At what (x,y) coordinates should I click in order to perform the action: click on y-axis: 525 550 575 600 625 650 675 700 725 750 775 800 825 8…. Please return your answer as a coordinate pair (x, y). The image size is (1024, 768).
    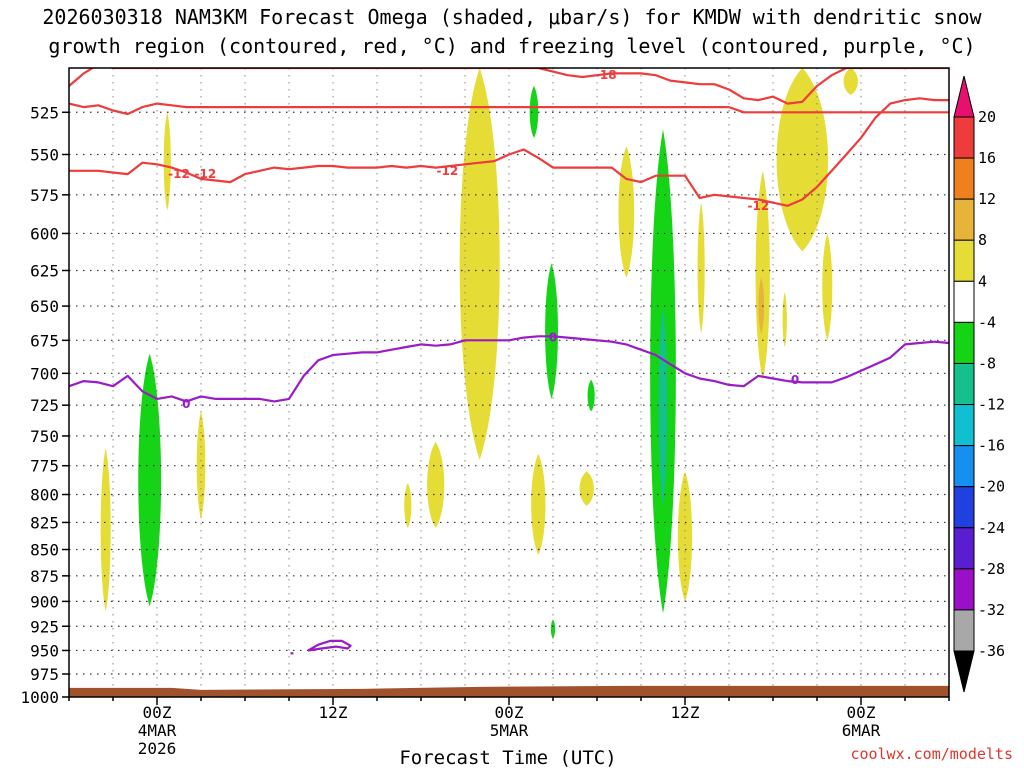
    Looking at the image, I should click on (44, 405).